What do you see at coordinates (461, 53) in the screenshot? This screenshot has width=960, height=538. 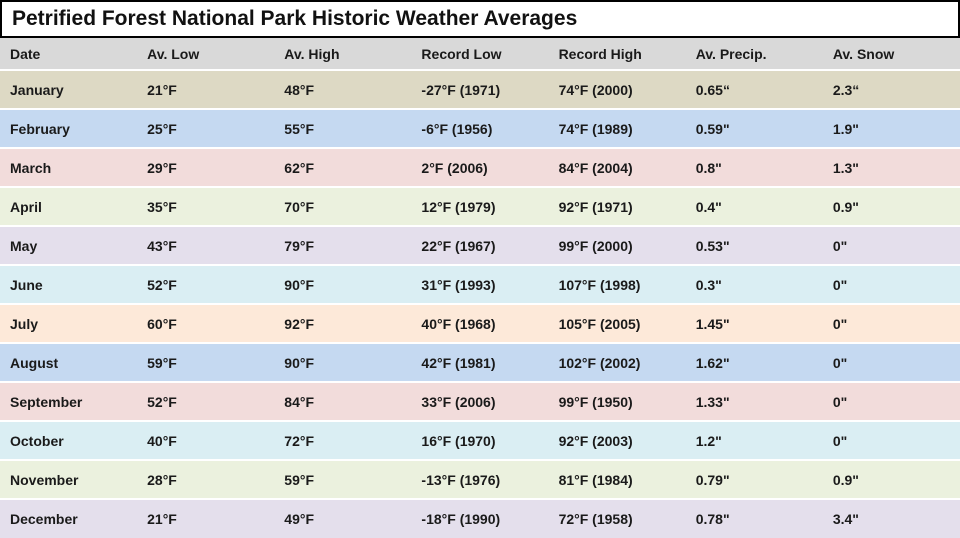 I see `column-header: Record Low` at bounding box center [461, 53].